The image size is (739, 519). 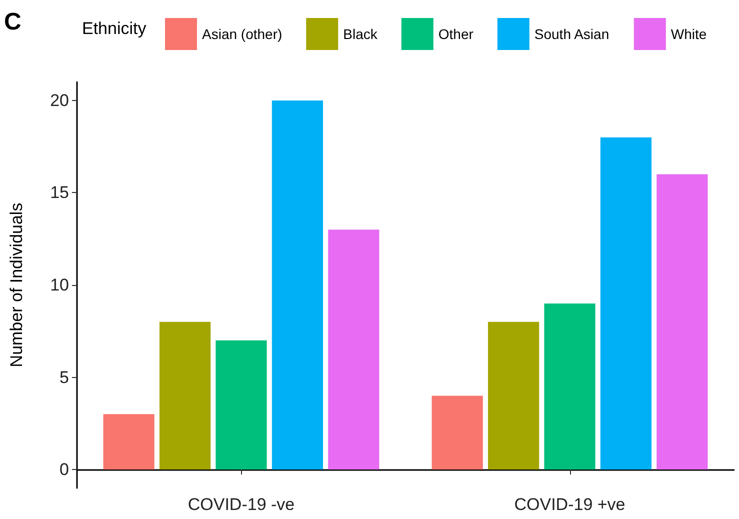 I want to click on legend-label: Other, so click(x=456, y=34).